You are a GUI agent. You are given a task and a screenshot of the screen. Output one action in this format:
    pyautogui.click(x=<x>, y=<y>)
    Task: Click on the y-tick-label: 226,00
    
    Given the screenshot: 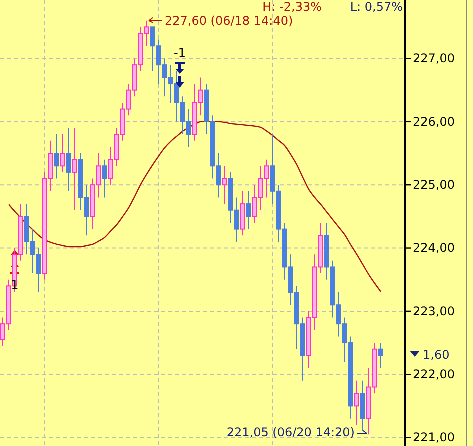 What is the action you would take?
    pyautogui.click(x=434, y=121)
    